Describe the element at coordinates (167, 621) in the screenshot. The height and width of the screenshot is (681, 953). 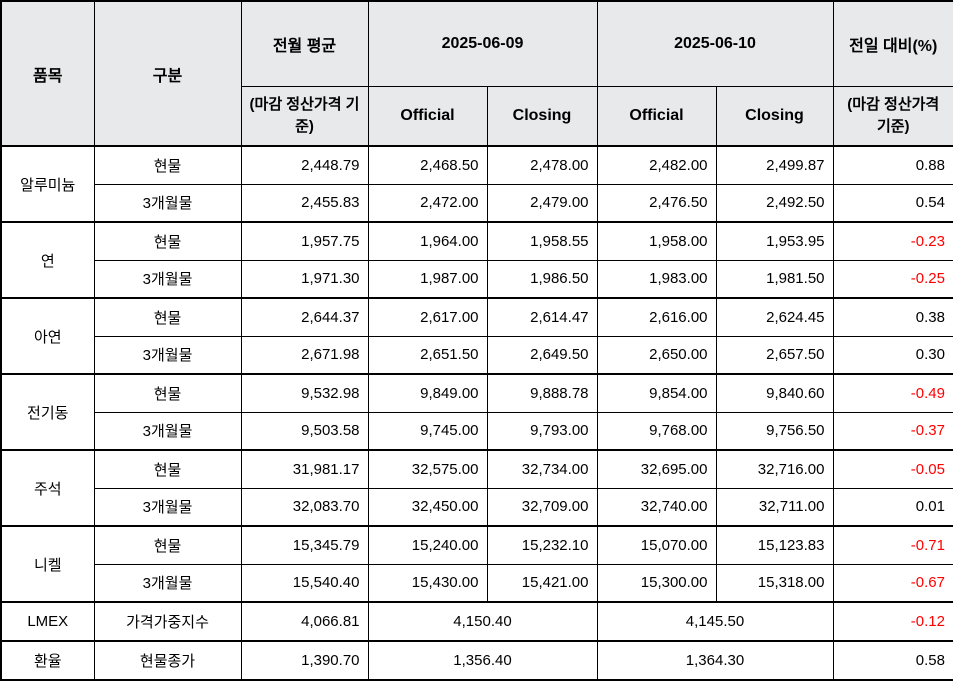
I see `category-cell: 가격가중지수` at that location.